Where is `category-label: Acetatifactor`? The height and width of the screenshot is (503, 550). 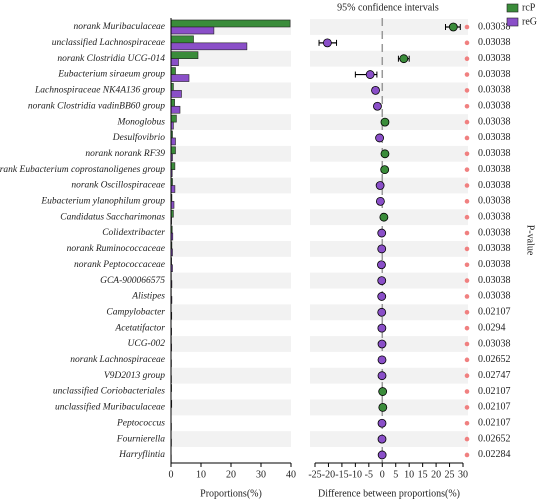 category-label: Acetatifactor is located at coordinates (139, 327).